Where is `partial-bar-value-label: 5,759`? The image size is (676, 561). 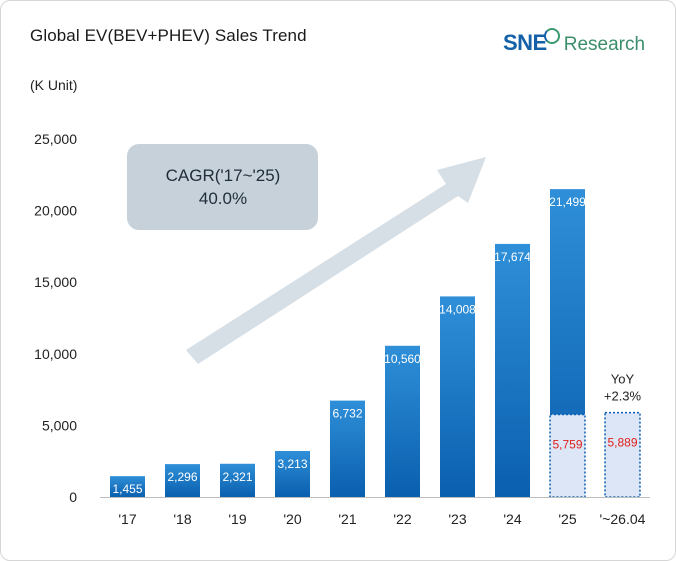 partial-bar-value-label: 5,759 is located at coordinates (567, 445).